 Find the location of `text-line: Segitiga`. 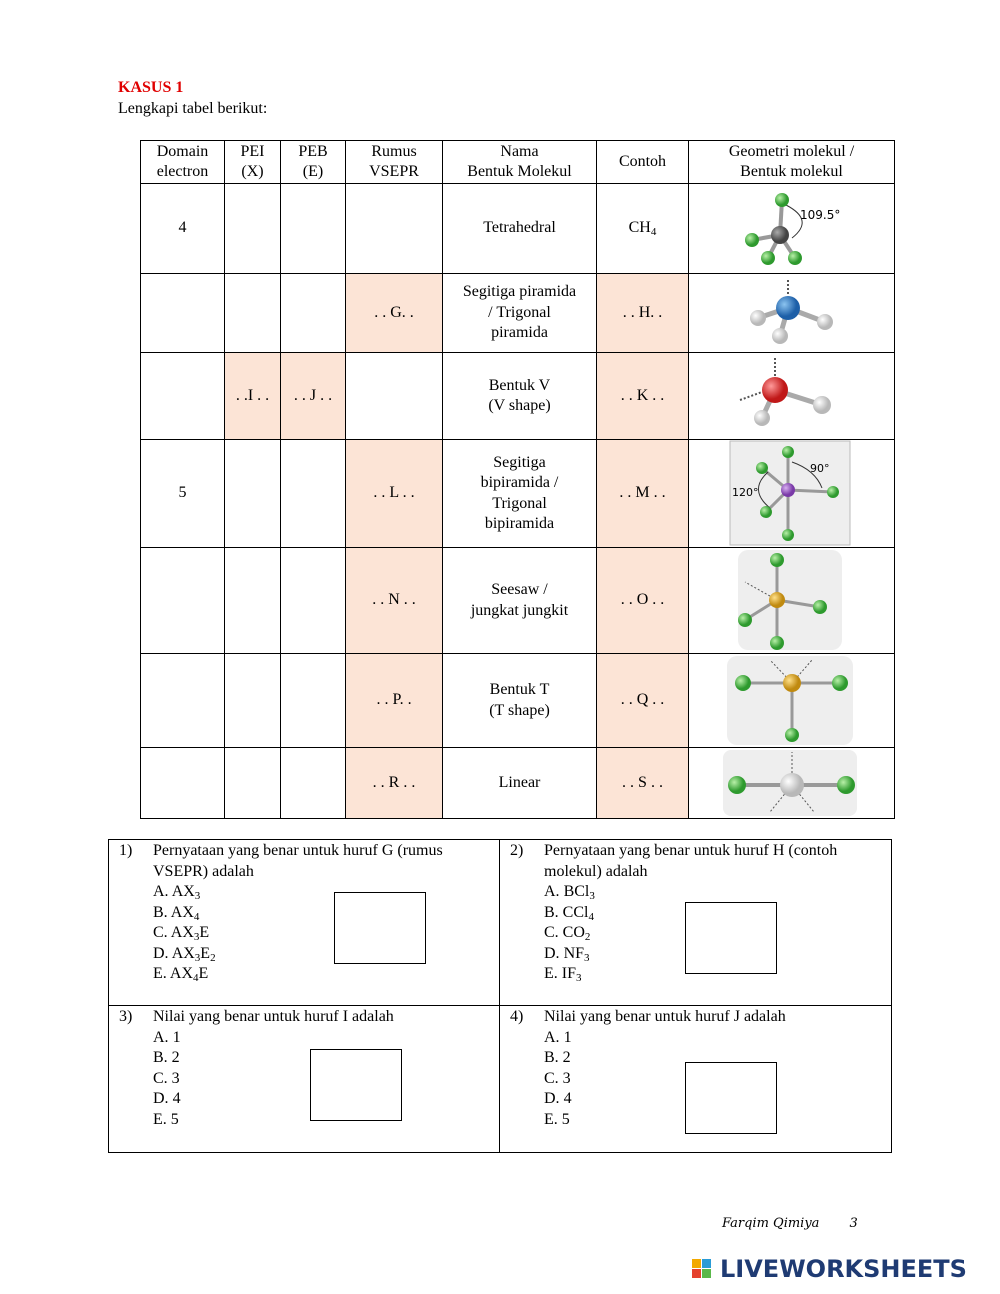

text-line: Segitiga is located at coordinates (519, 462).